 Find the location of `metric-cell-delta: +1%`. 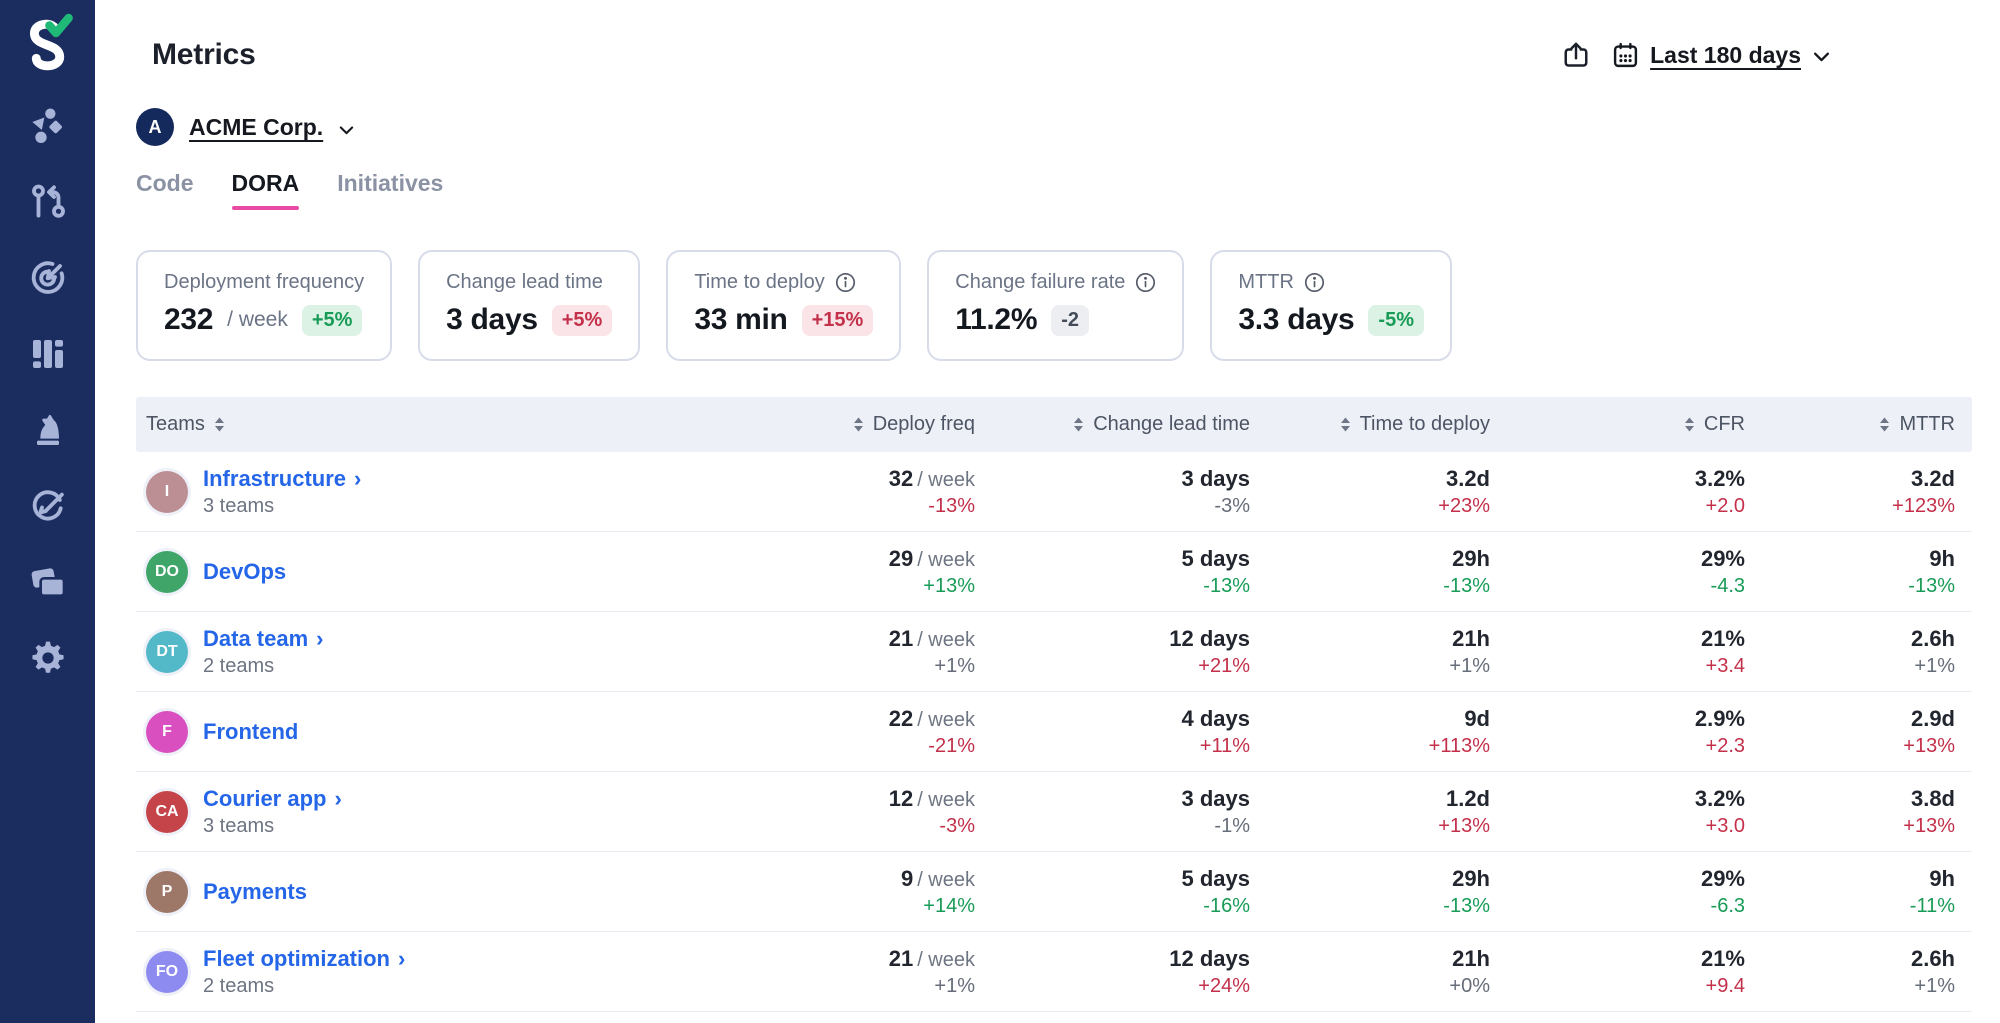

metric-cell-delta: +1% is located at coordinates (1934, 665).